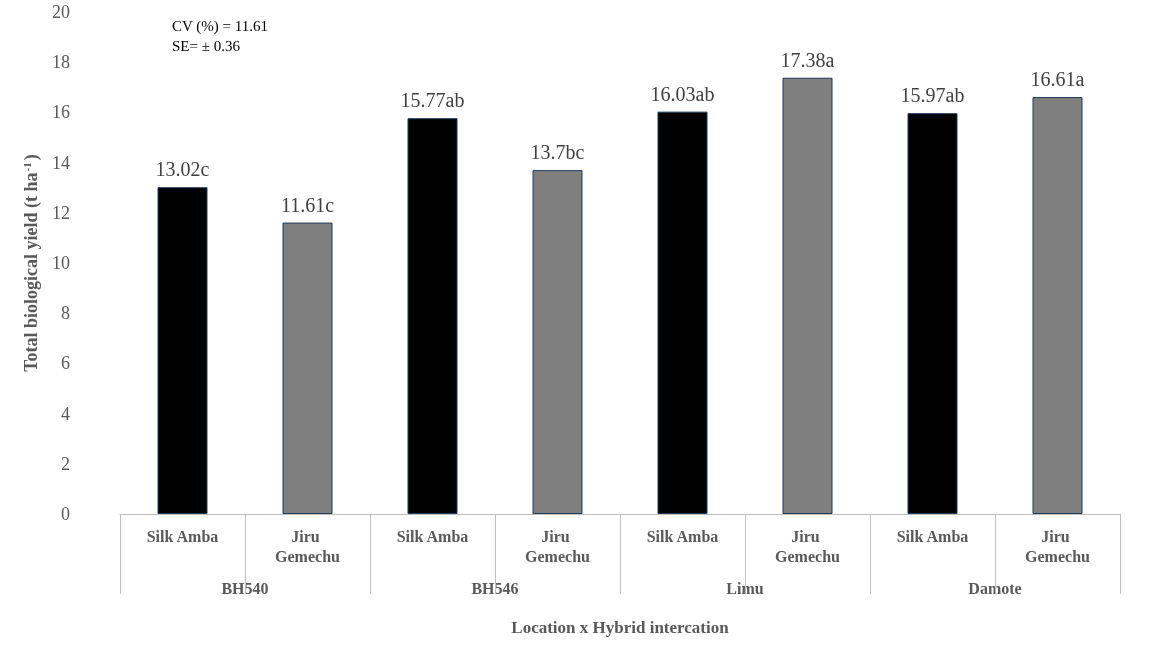 This screenshot has height=664, width=1165. What do you see at coordinates (61, 112) in the screenshot?
I see `y-tick-label: 16` at bounding box center [61, 112].